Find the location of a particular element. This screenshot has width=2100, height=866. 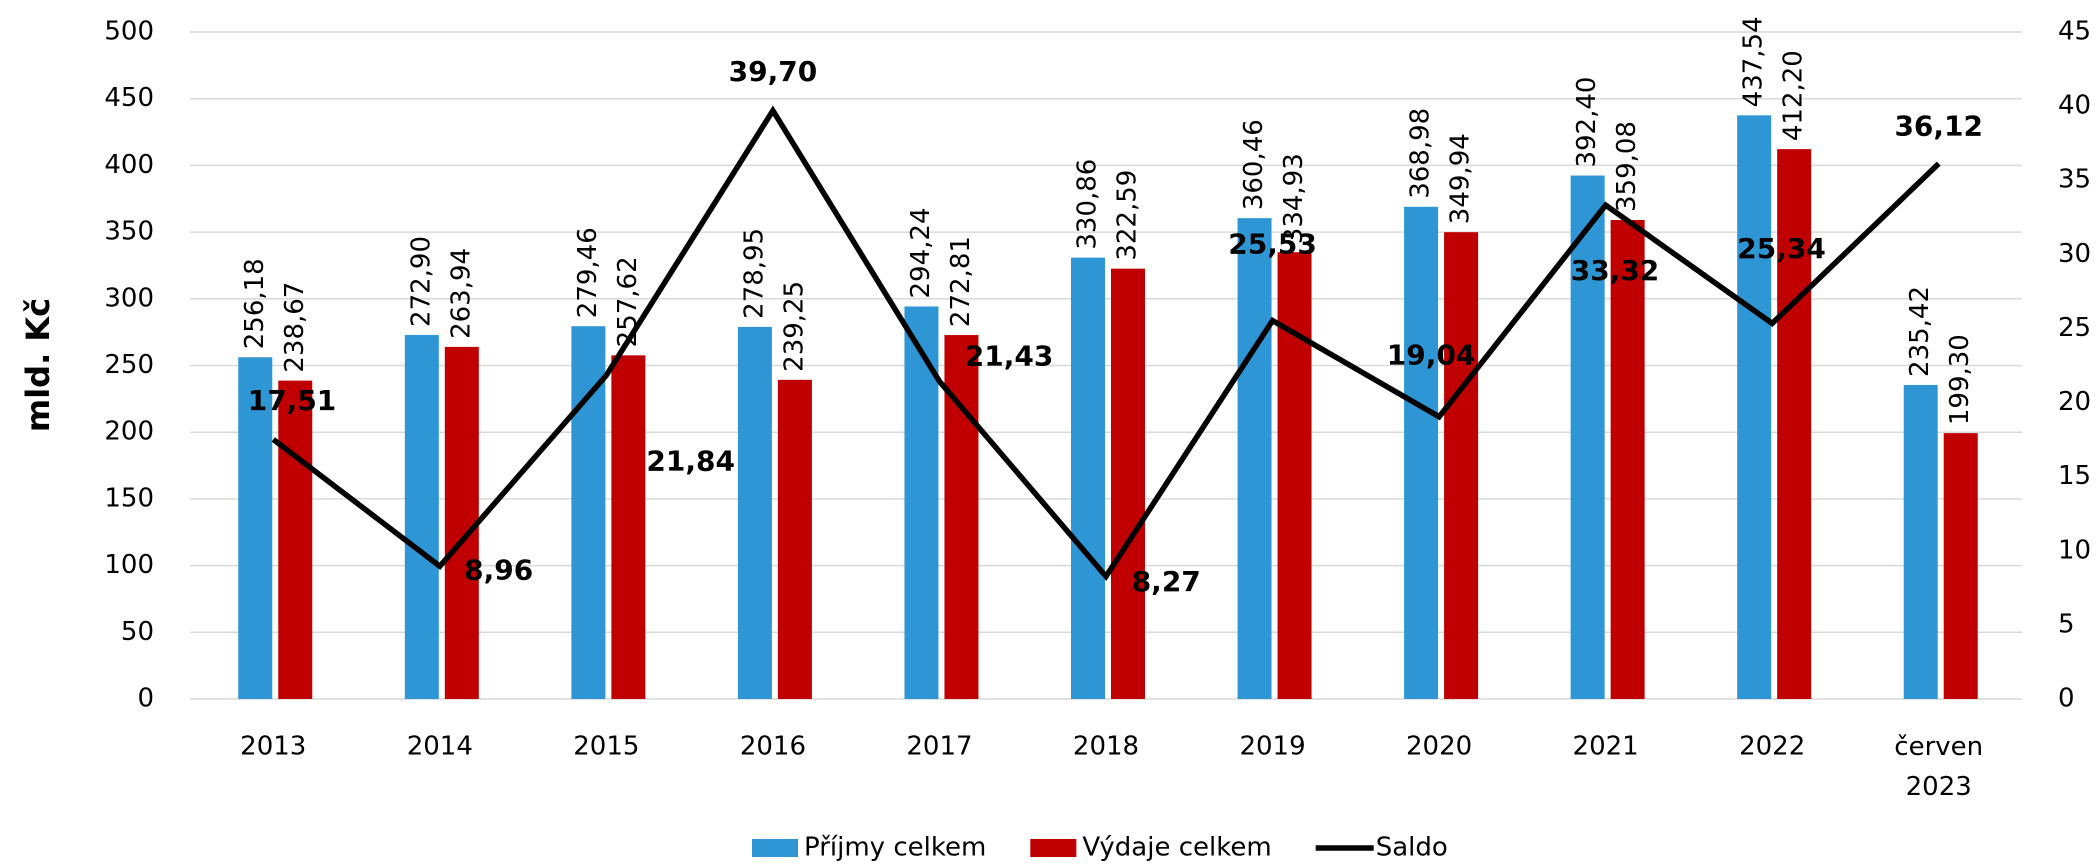

data-label: 272,81 is located at coordinates (961, 281).